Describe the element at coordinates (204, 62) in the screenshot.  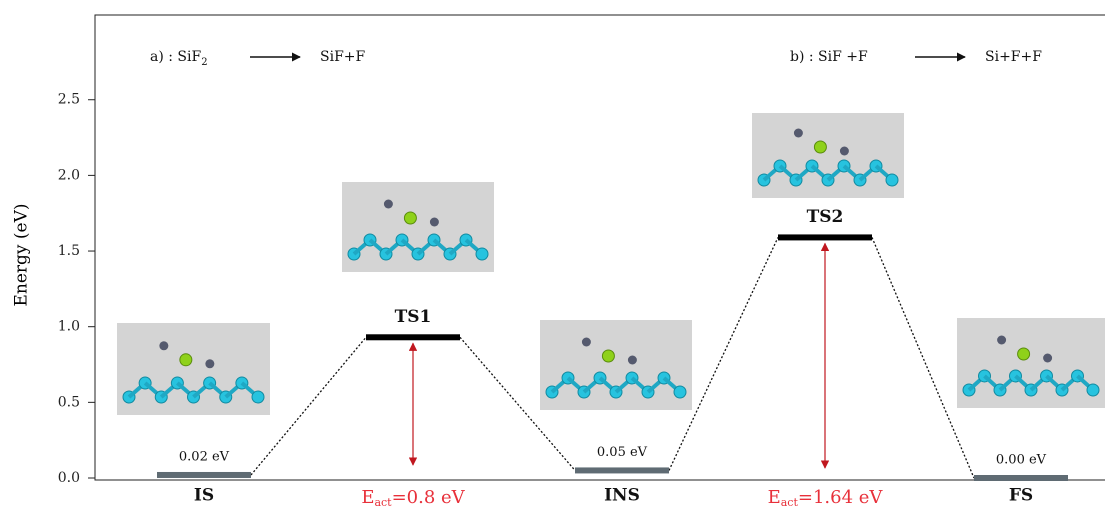
I see `reactant-sub: 2` at that location.